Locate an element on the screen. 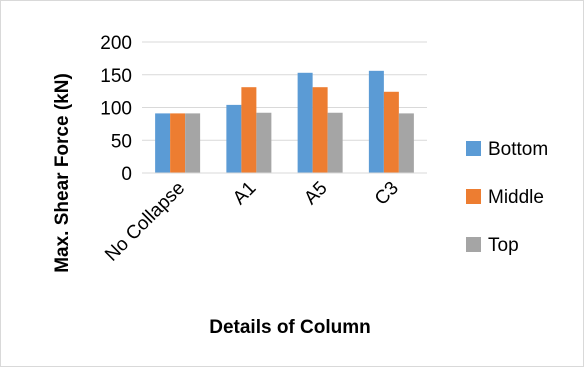 The image size is (584, 367). y-tick-label: 200 is located at coordinates (116, 43).